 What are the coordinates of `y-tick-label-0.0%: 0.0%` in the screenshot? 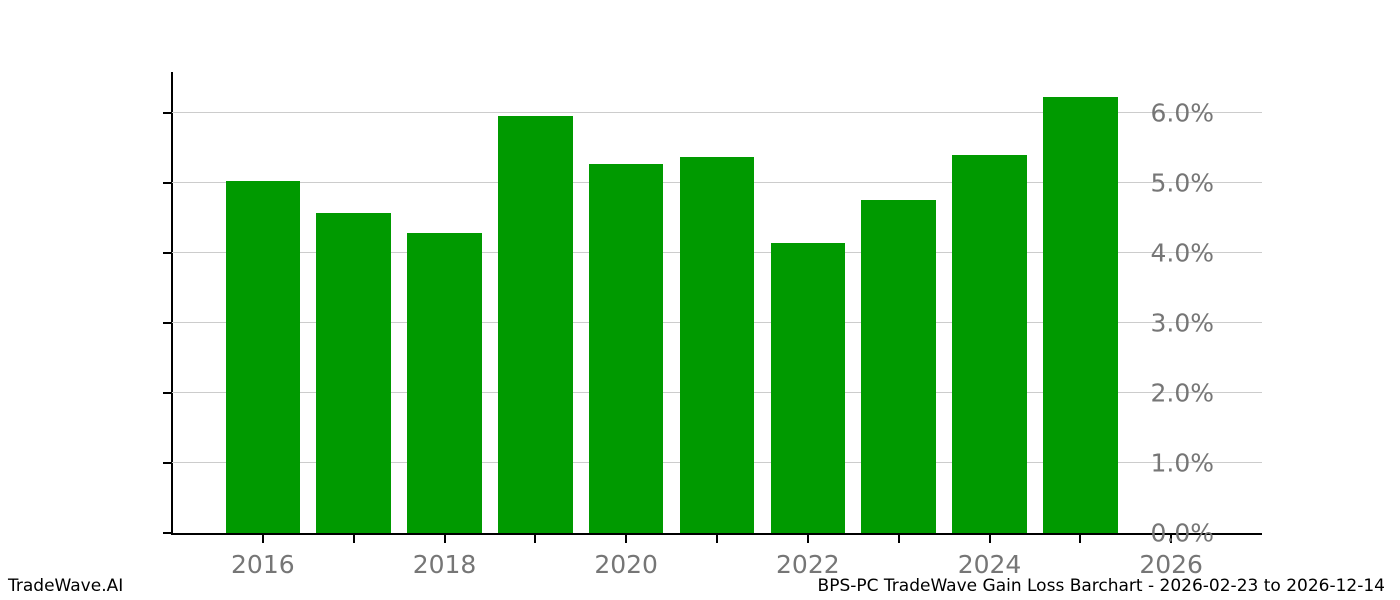 It's located at (1182, 533).